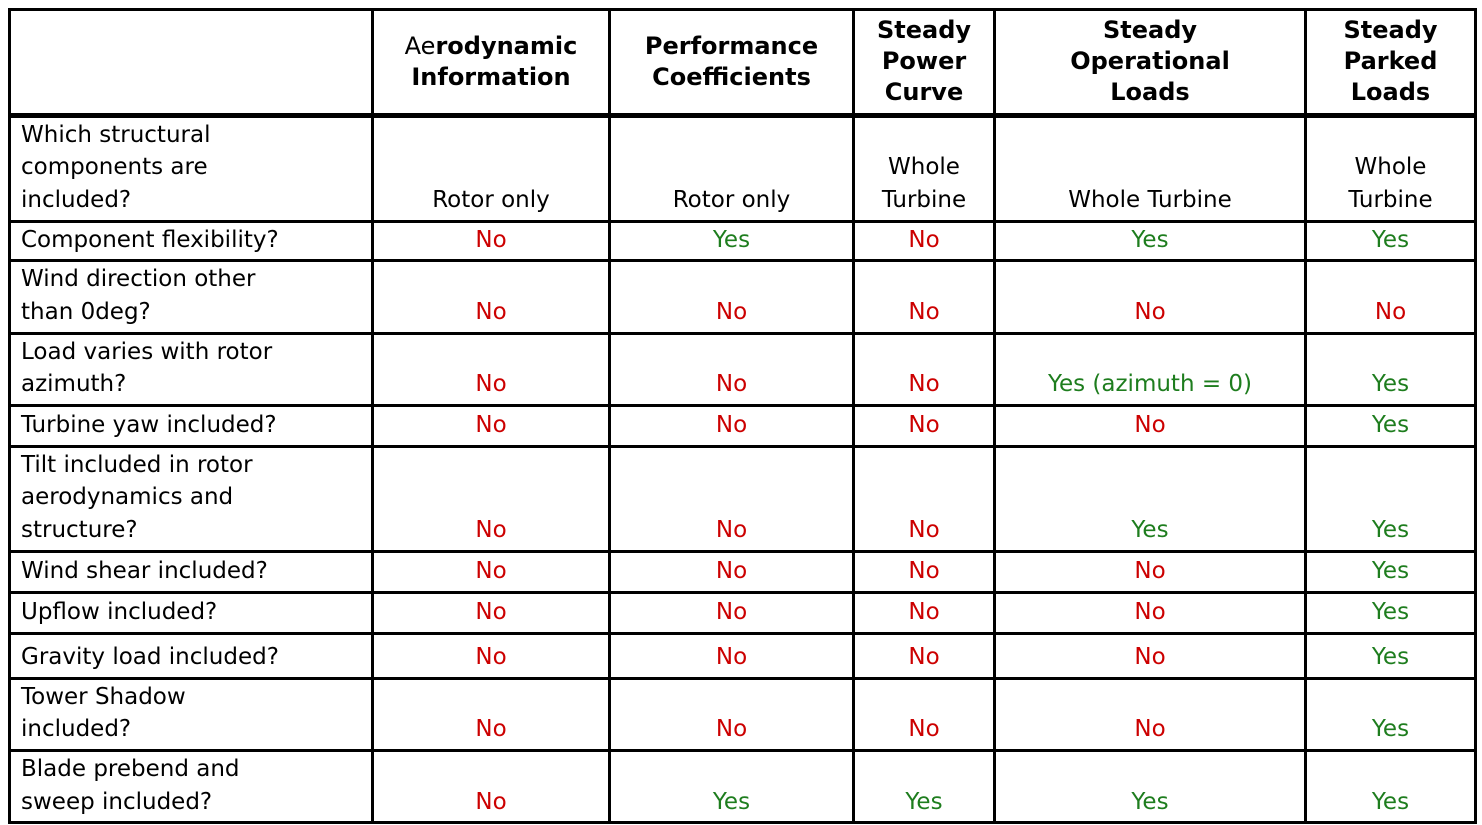  I want to click on table-row: Tower Shadow included? No No No No Yes, so click(742, 714).